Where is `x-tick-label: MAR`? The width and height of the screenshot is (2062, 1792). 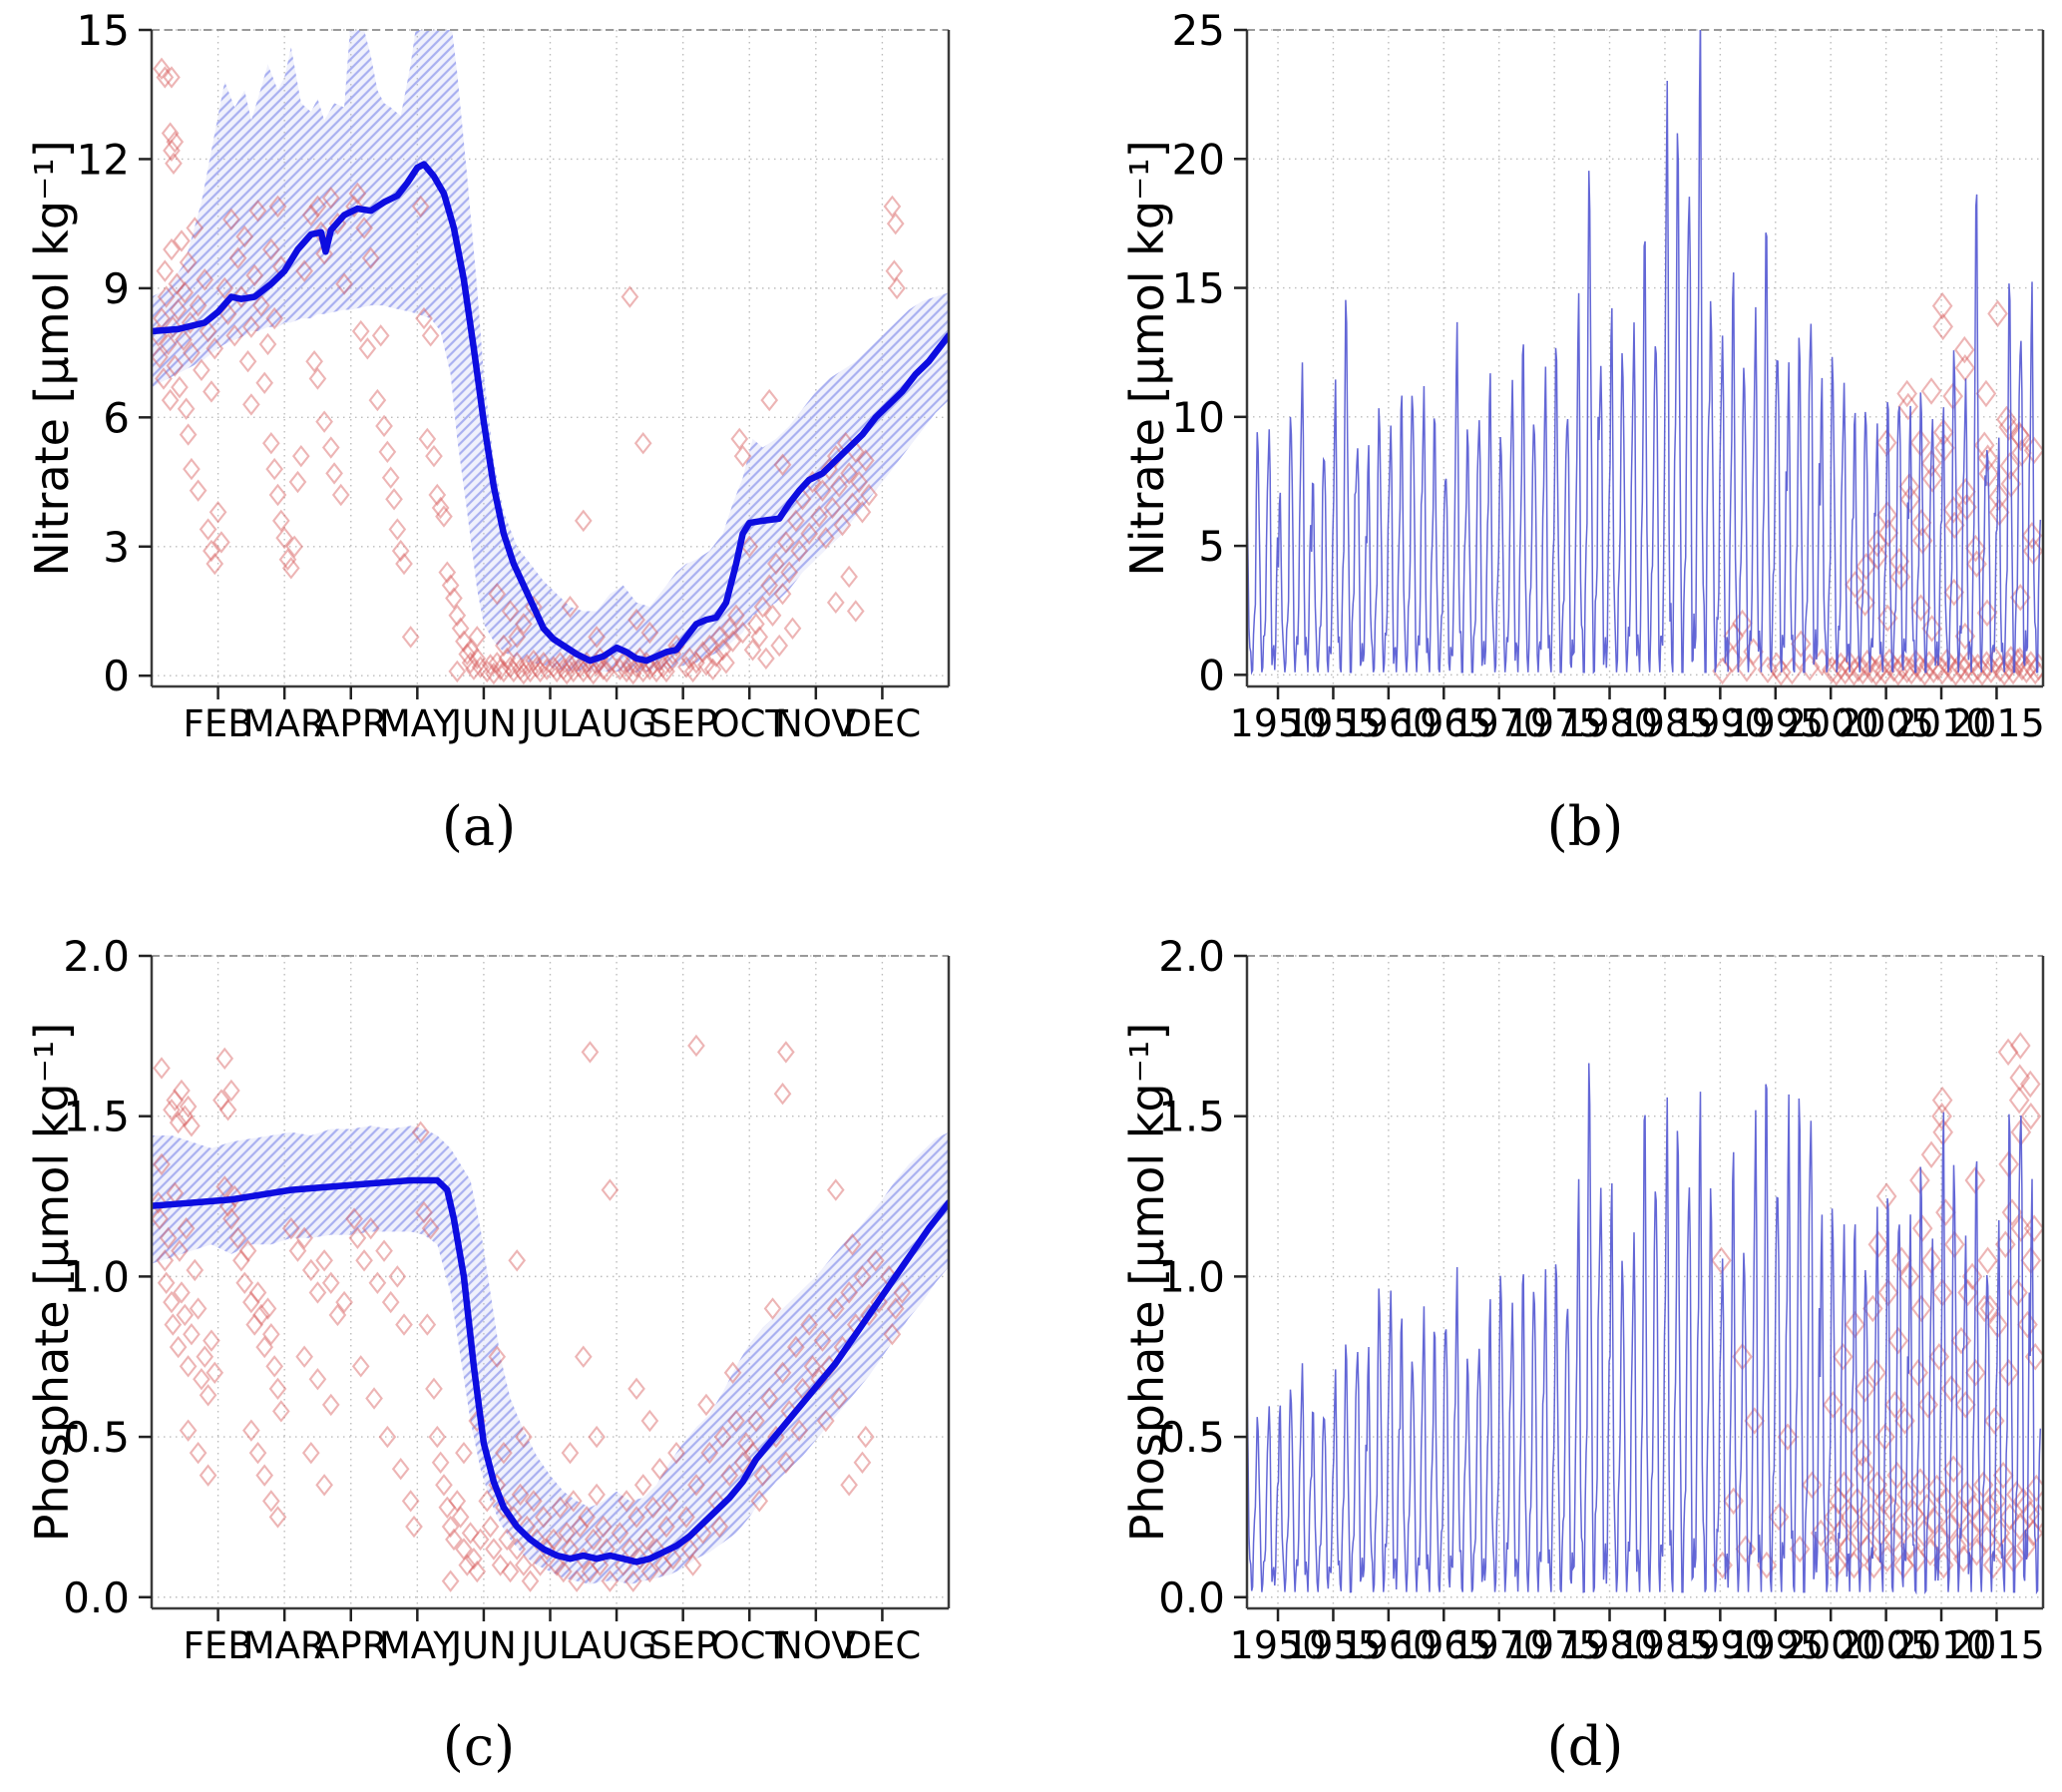 x-tick-label: MAR is located at coordinates (284, 1645).